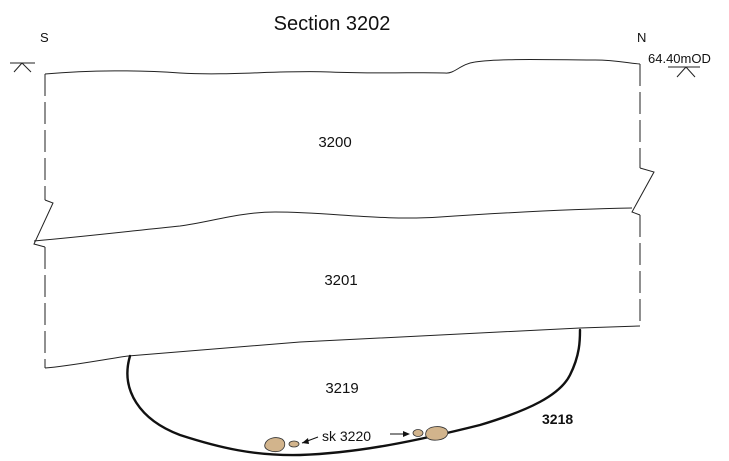 Image resolution: width=729 pixels, height=461 pixels. I want to click on section-title: Section 3202, so click(332, 24).